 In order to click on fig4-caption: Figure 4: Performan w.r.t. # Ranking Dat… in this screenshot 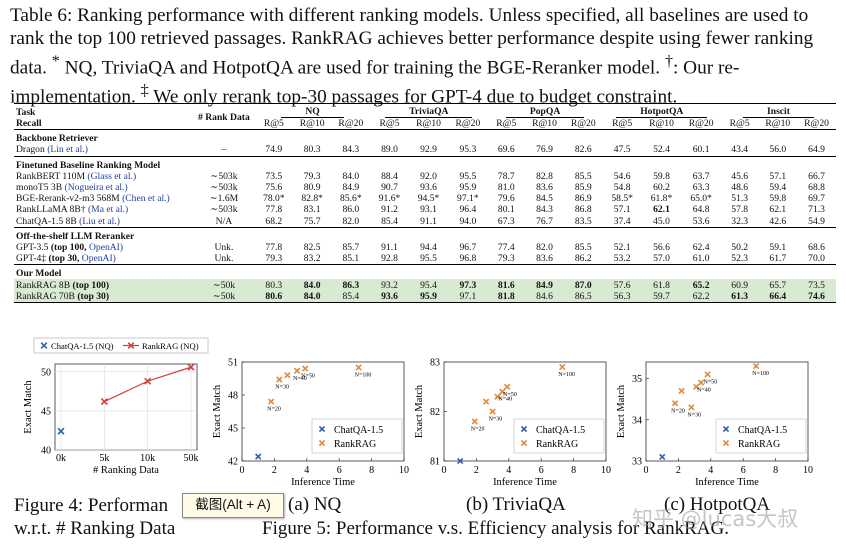, I will do `click(94, 517)`.